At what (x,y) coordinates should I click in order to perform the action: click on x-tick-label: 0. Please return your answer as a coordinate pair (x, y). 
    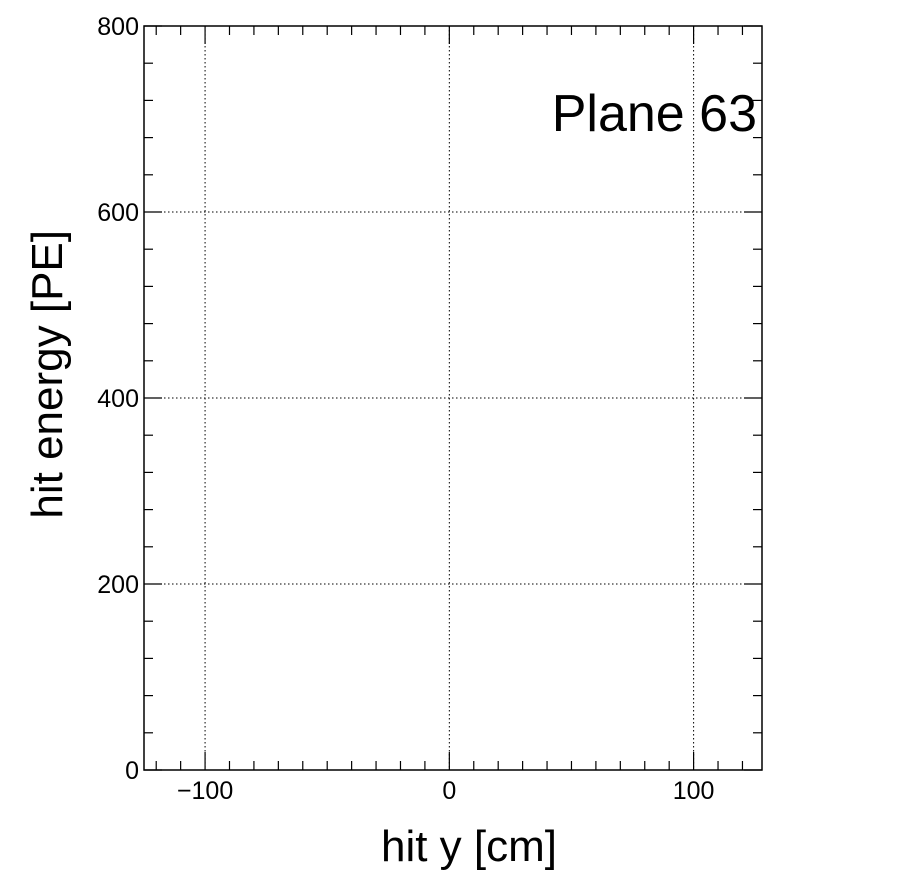
    Looking at the image, I should click on (449, 791).